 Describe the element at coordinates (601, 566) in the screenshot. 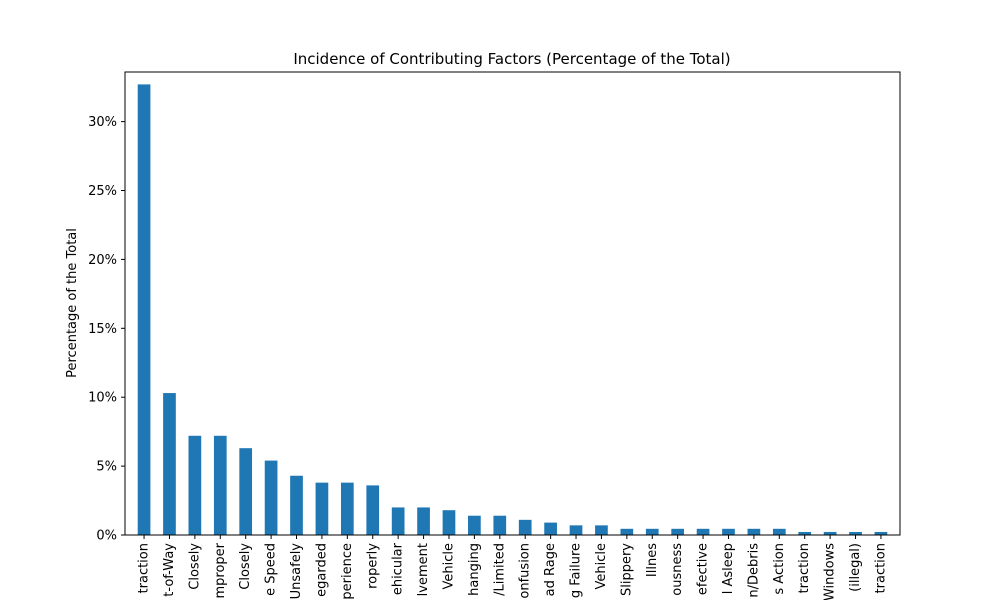

I see `x-tick-label-19: Vehicle` at that location.